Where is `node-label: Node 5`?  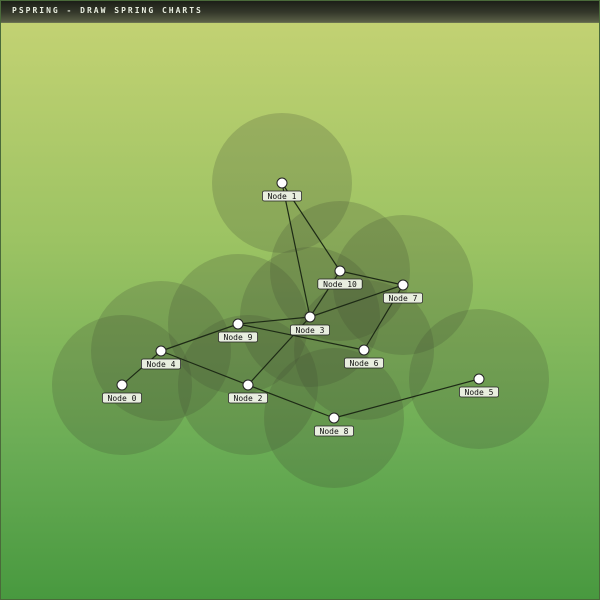 node-label: Node 5 is located at coordinates (479, 392).